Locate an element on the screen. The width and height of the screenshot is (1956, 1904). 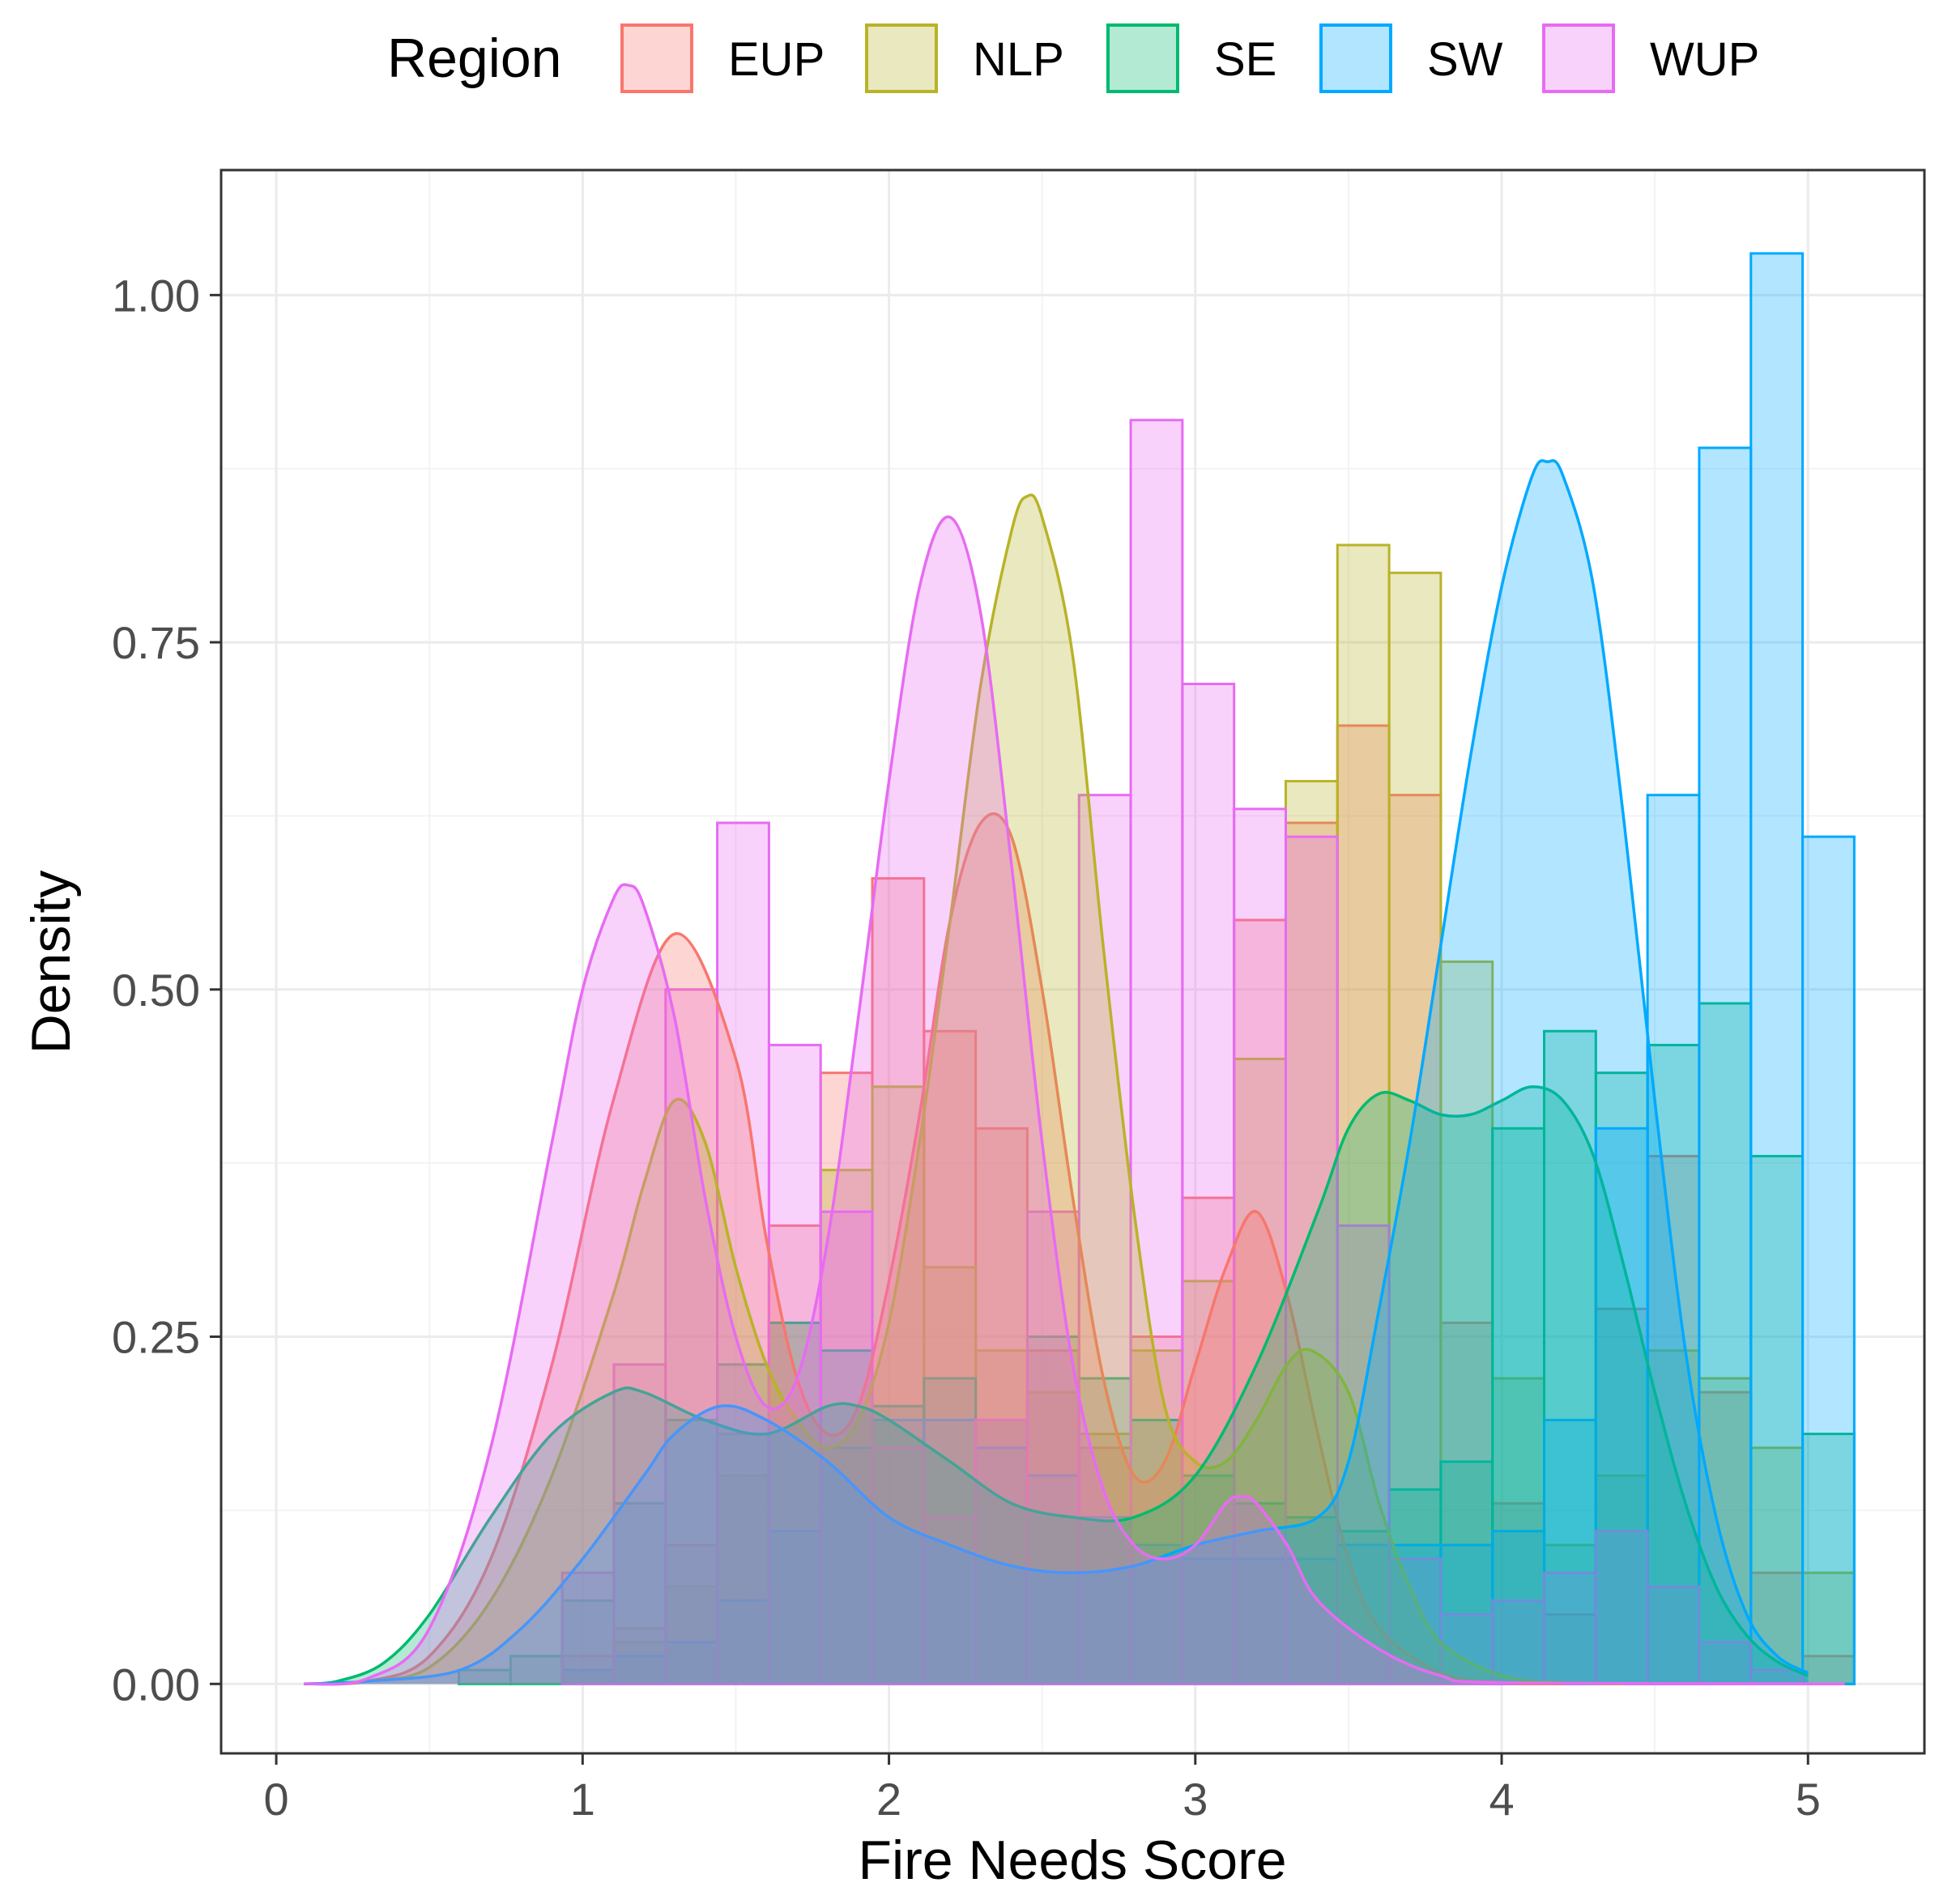
legend-title: Region is located at coordinates (474, 58).